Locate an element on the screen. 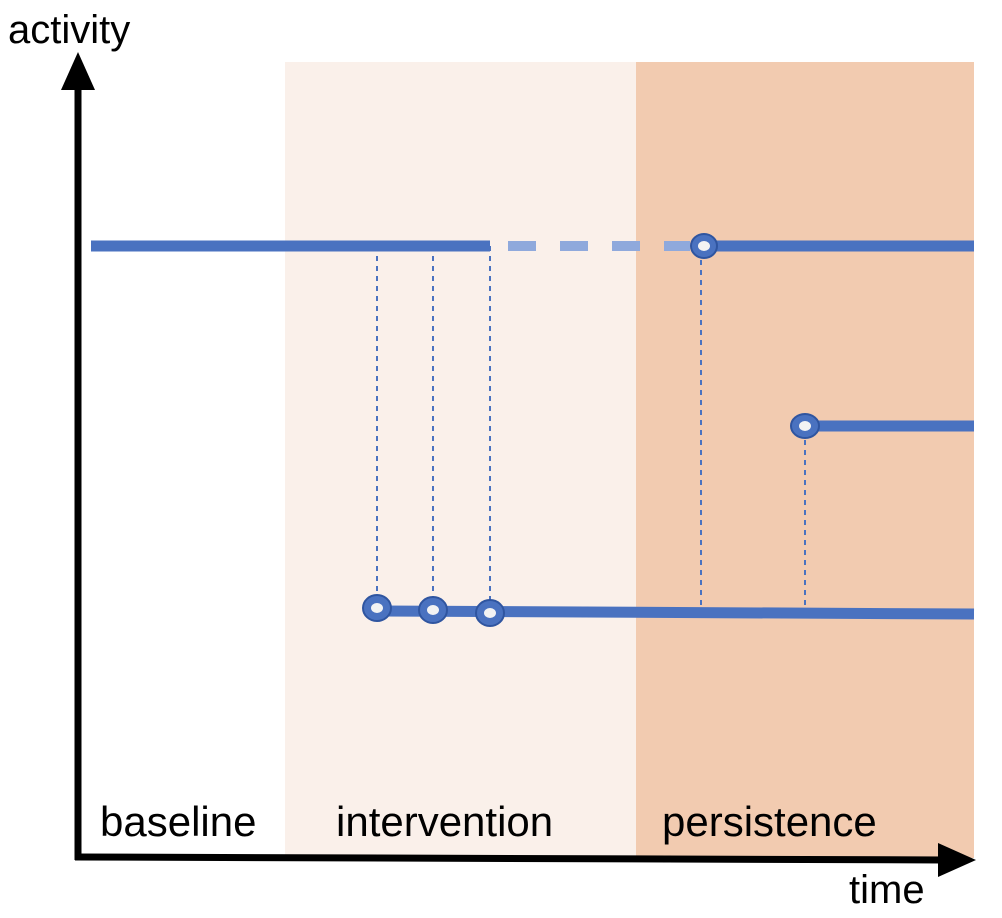  phase-label-persistence: persistence is located at coordinates (769, 821).